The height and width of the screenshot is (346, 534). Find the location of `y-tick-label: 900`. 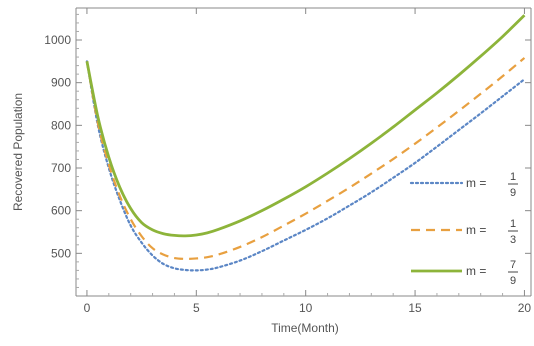

y-tick-label: 900 is located at coordinates (61, 83).